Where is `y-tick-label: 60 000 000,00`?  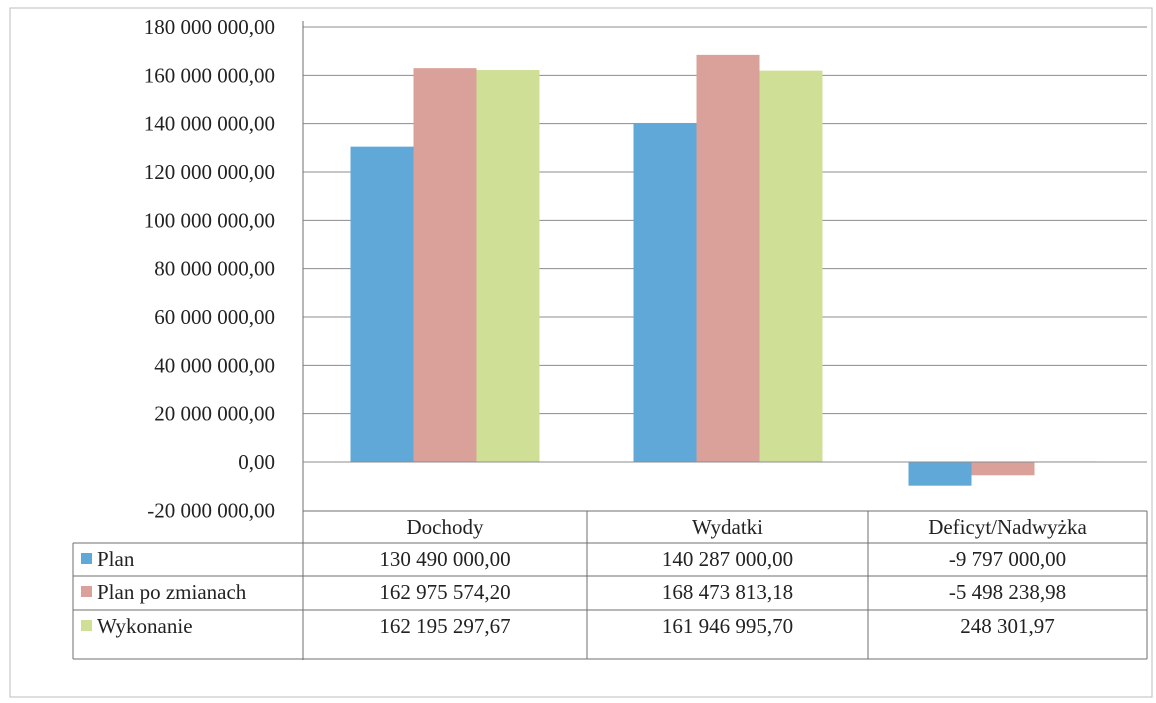 y-tick-label: 60 000 000,00 is located at coordinates (214, 317).